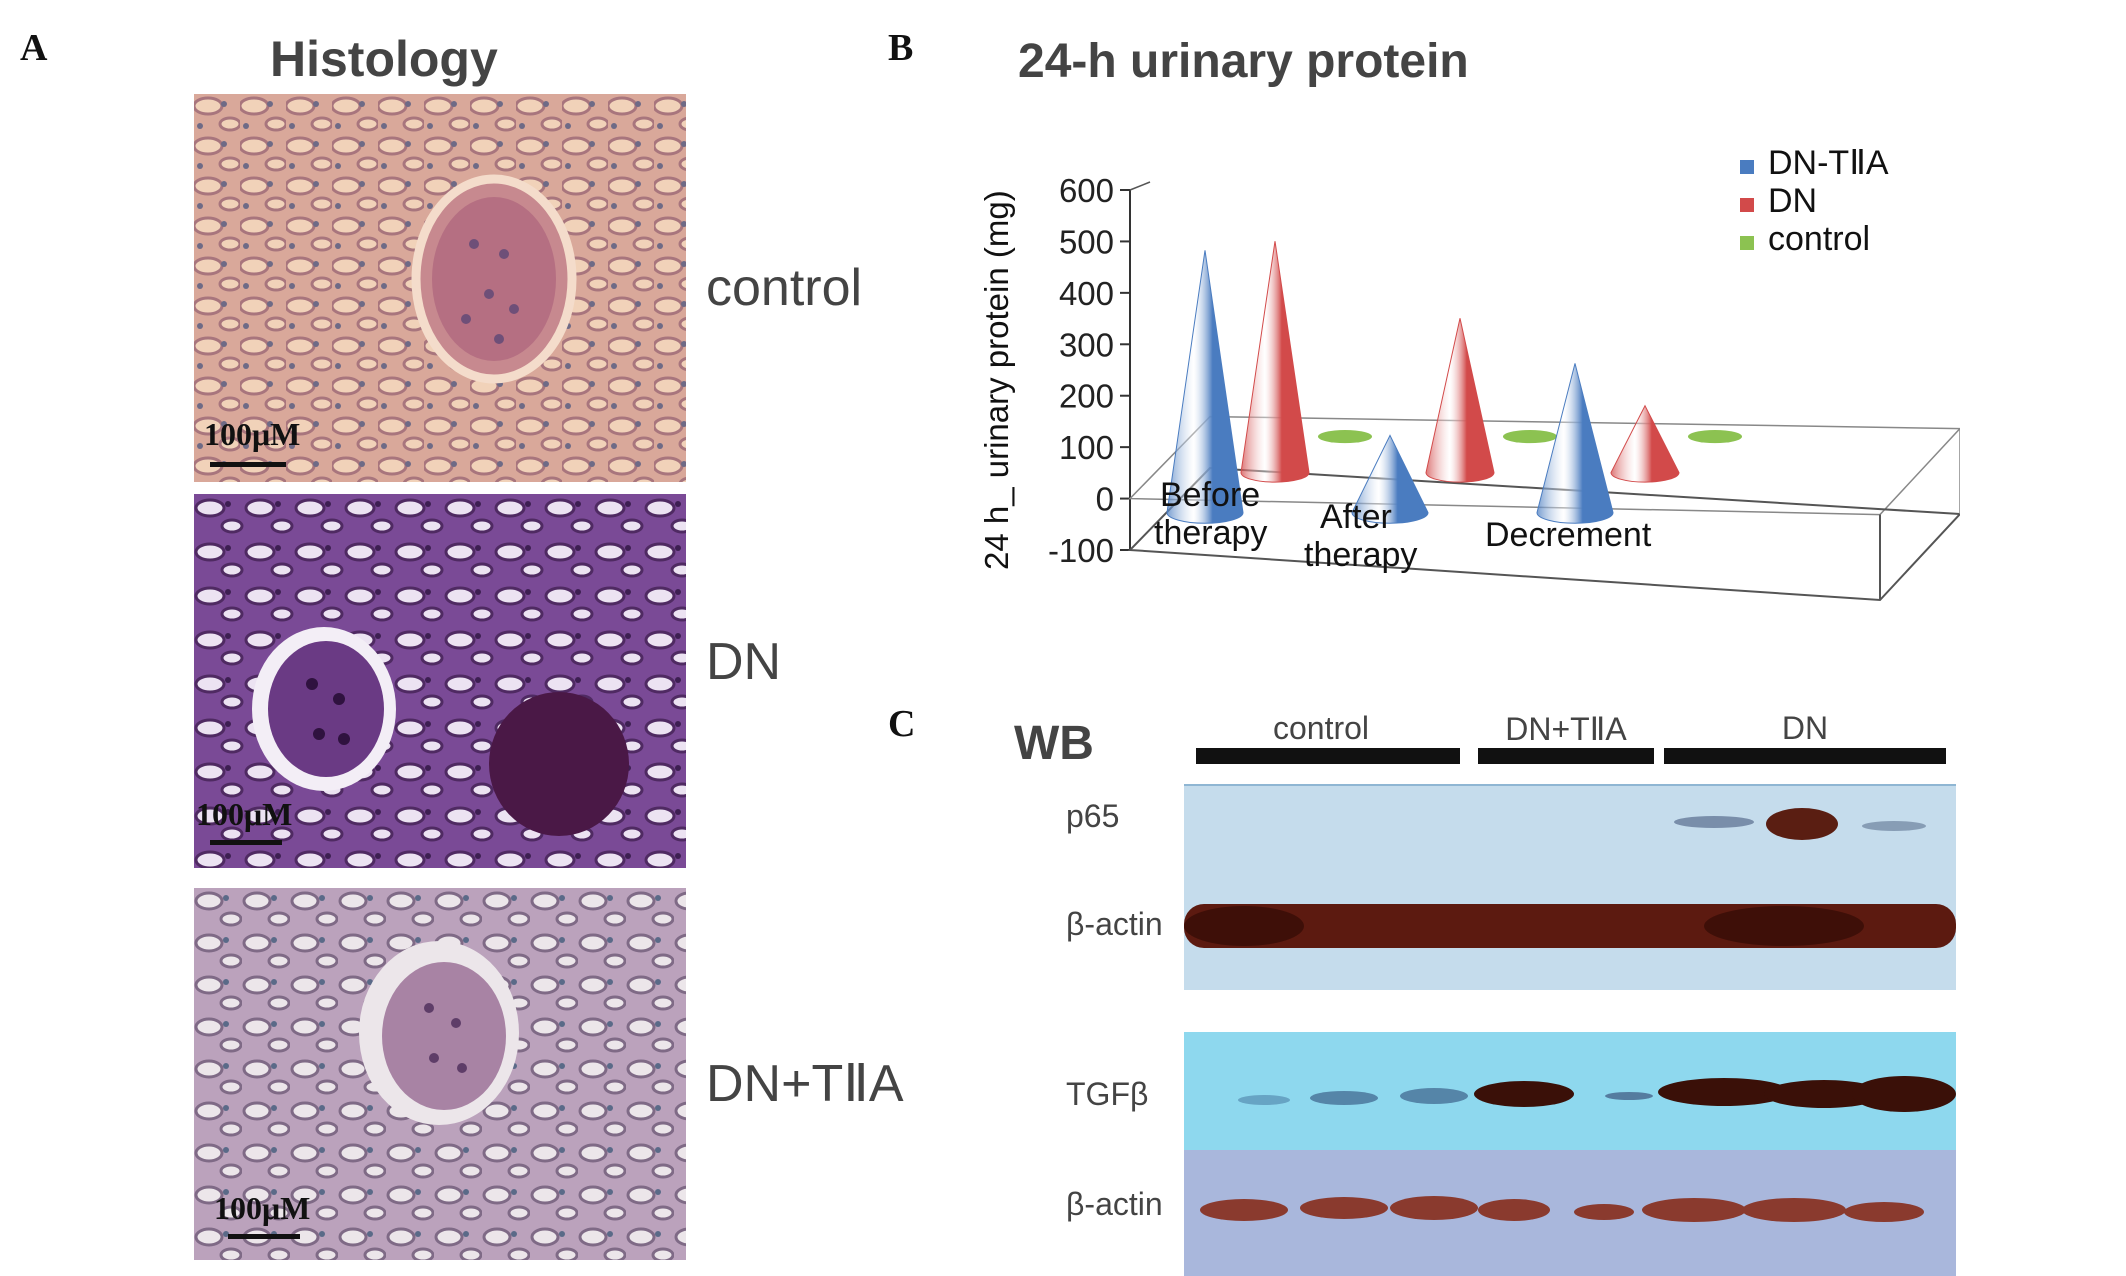 Image resolution: width=2126 pixels, height=1276 pixels. Describe the element at coordinates (996, 380) in the screenshot. I see `y-axis-label: 24 h_ urinary protein (mg)` at that location.